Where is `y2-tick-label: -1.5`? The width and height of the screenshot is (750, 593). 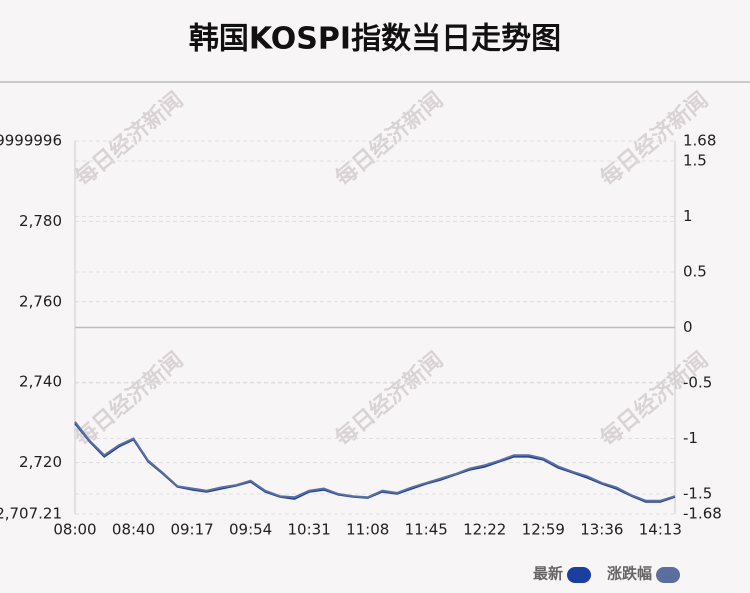 y2-tick-label: -1.5 is located at coordinates (697, 494).